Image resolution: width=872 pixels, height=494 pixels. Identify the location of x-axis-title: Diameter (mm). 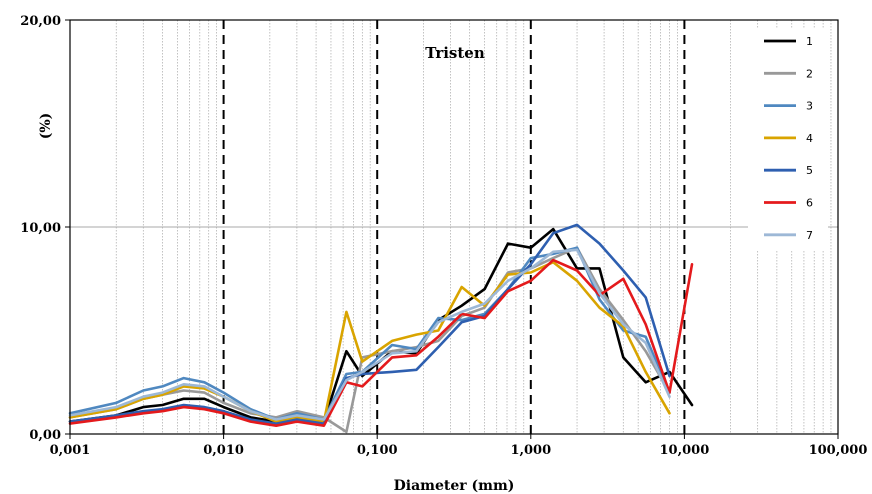
(454, 486).